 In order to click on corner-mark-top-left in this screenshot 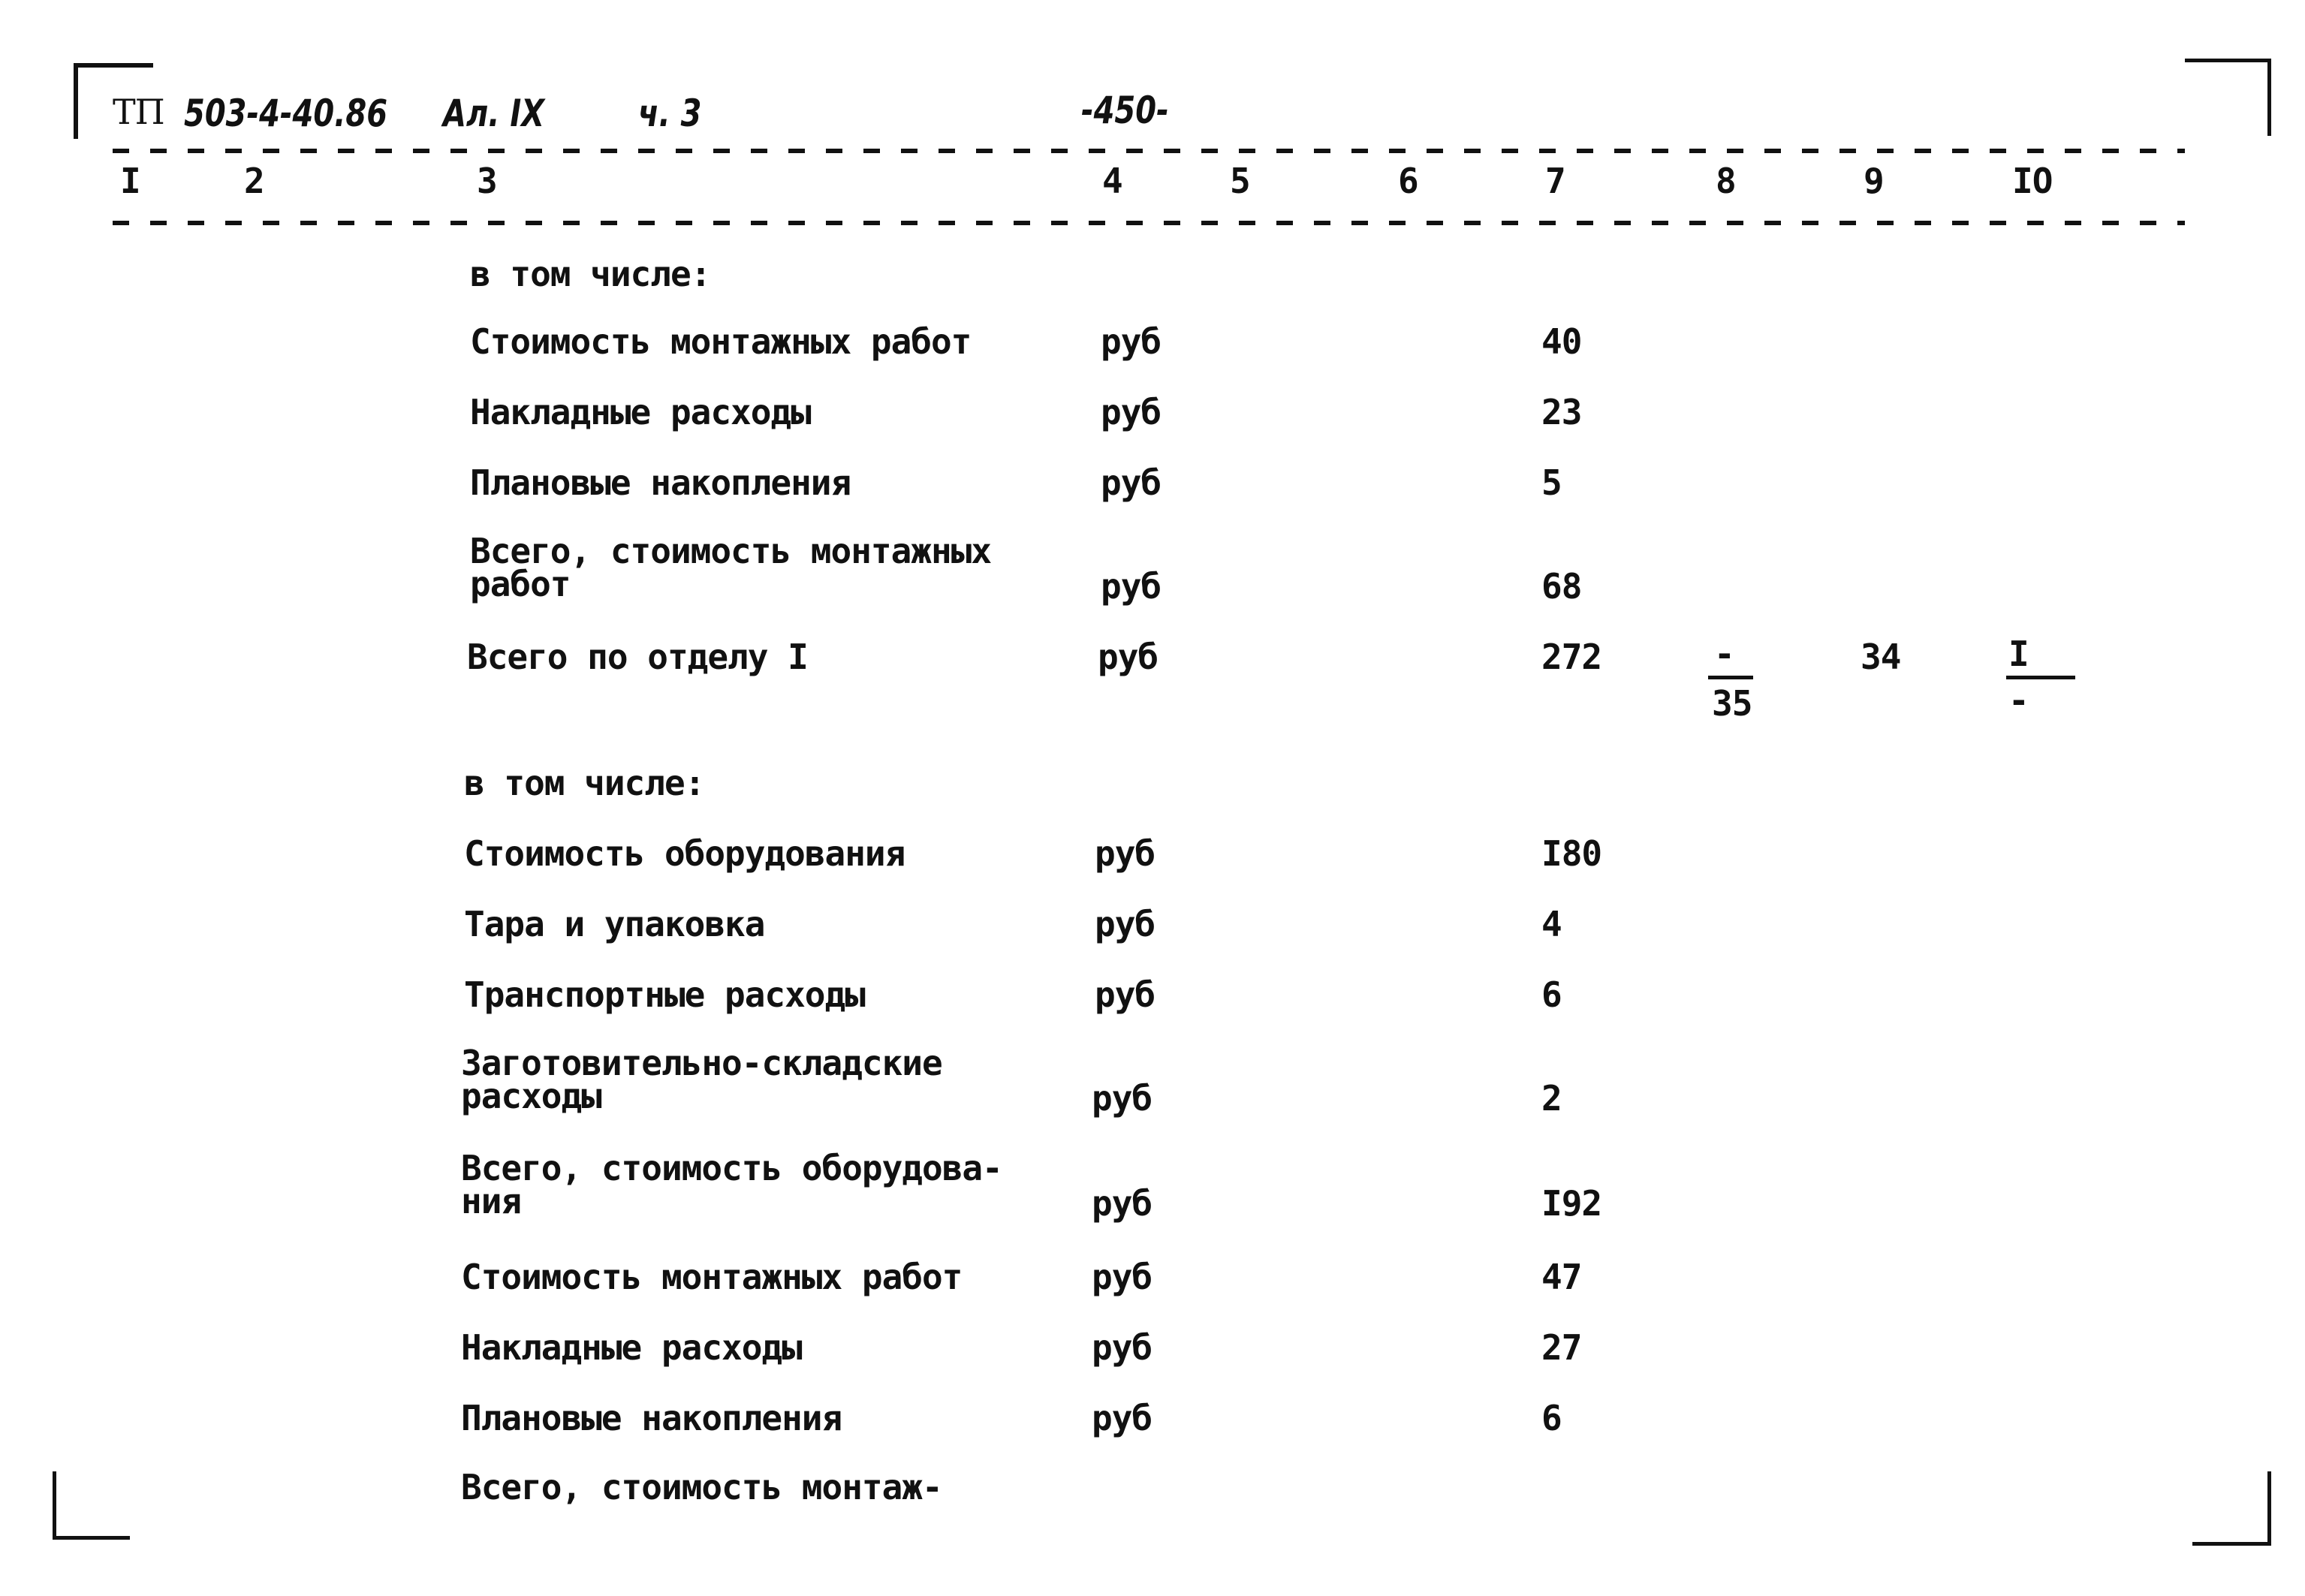, I will do `click(114, 101)`.